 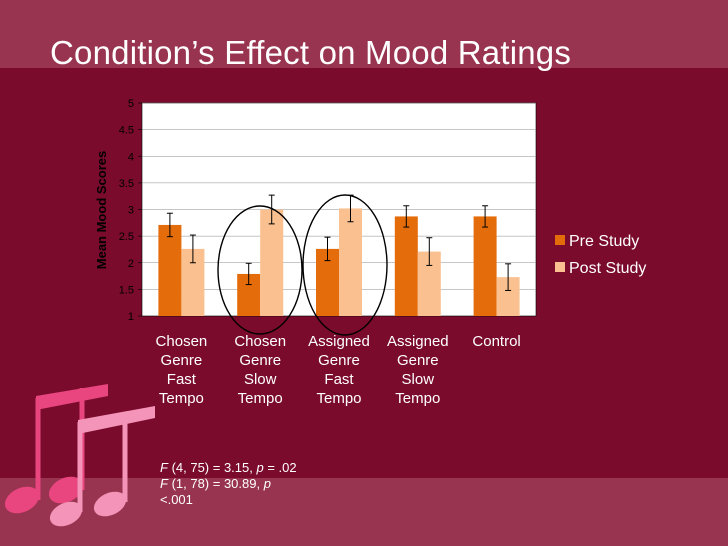 What do you see at coordinates (560, 240) in the screenshot?
I see `legend-swatch-pre-study` at bounding box center [560, 240].